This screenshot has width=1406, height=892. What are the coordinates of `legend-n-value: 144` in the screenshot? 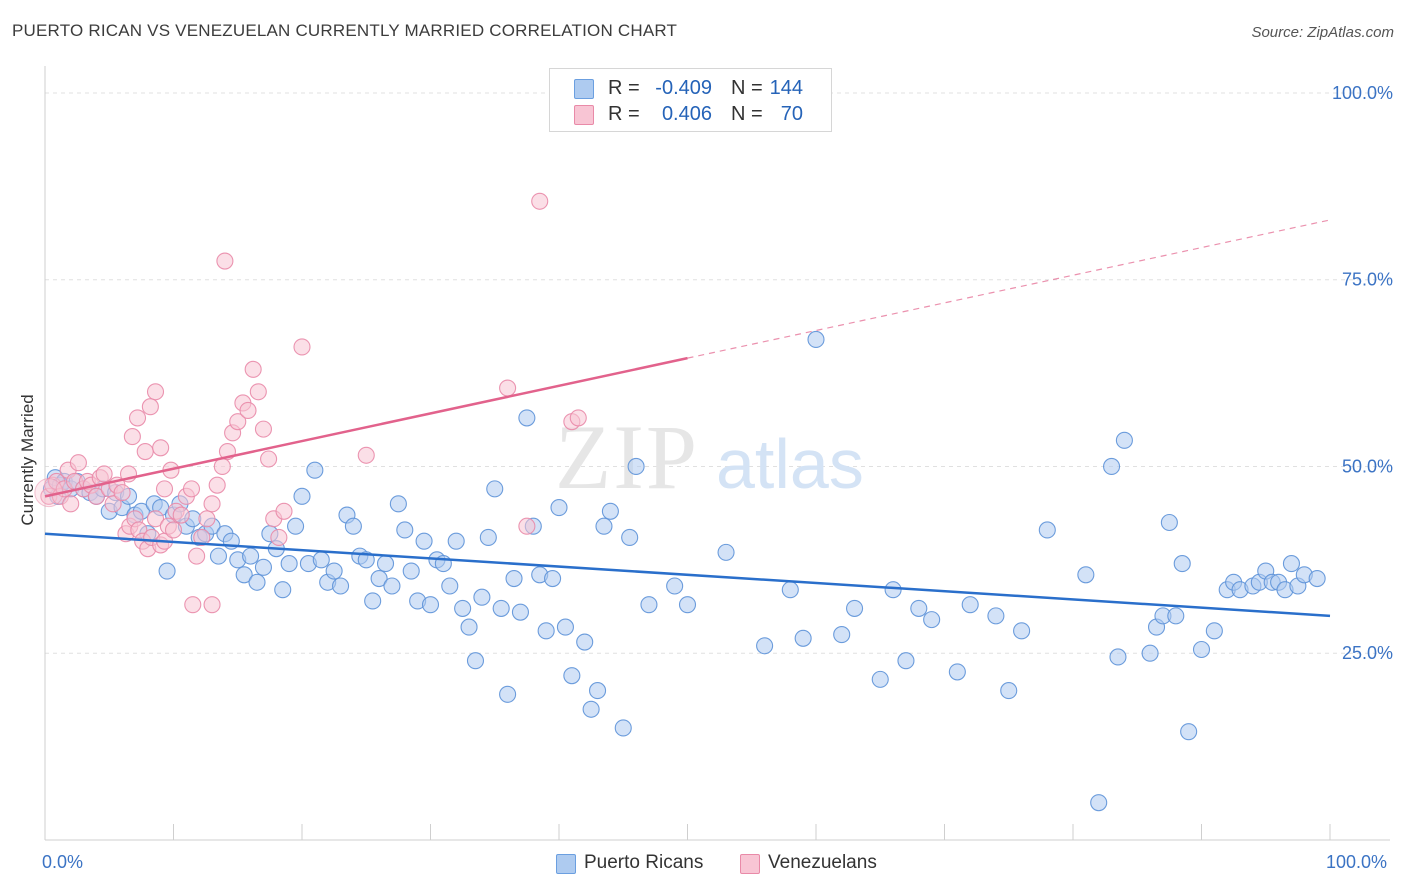 It's located at (786, 88).